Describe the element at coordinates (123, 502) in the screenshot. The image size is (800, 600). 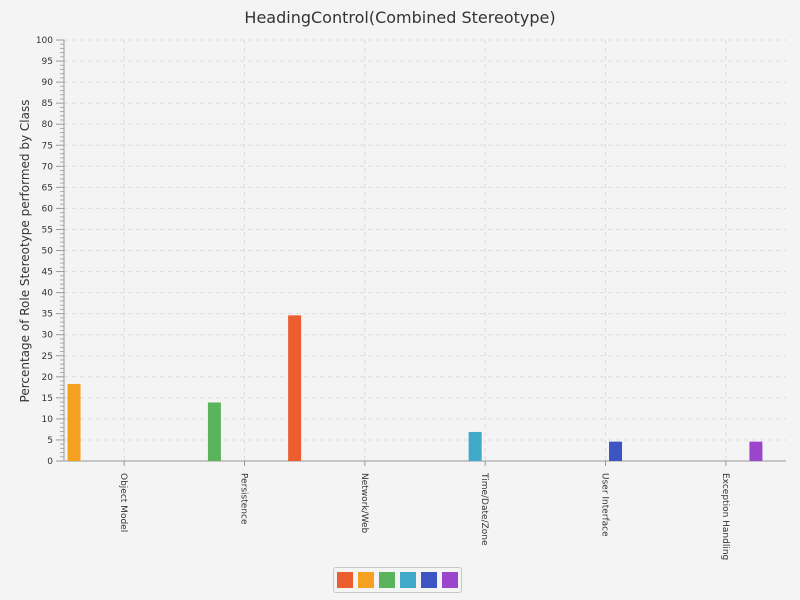
I see `x-tick-label: Object Model` at that location.